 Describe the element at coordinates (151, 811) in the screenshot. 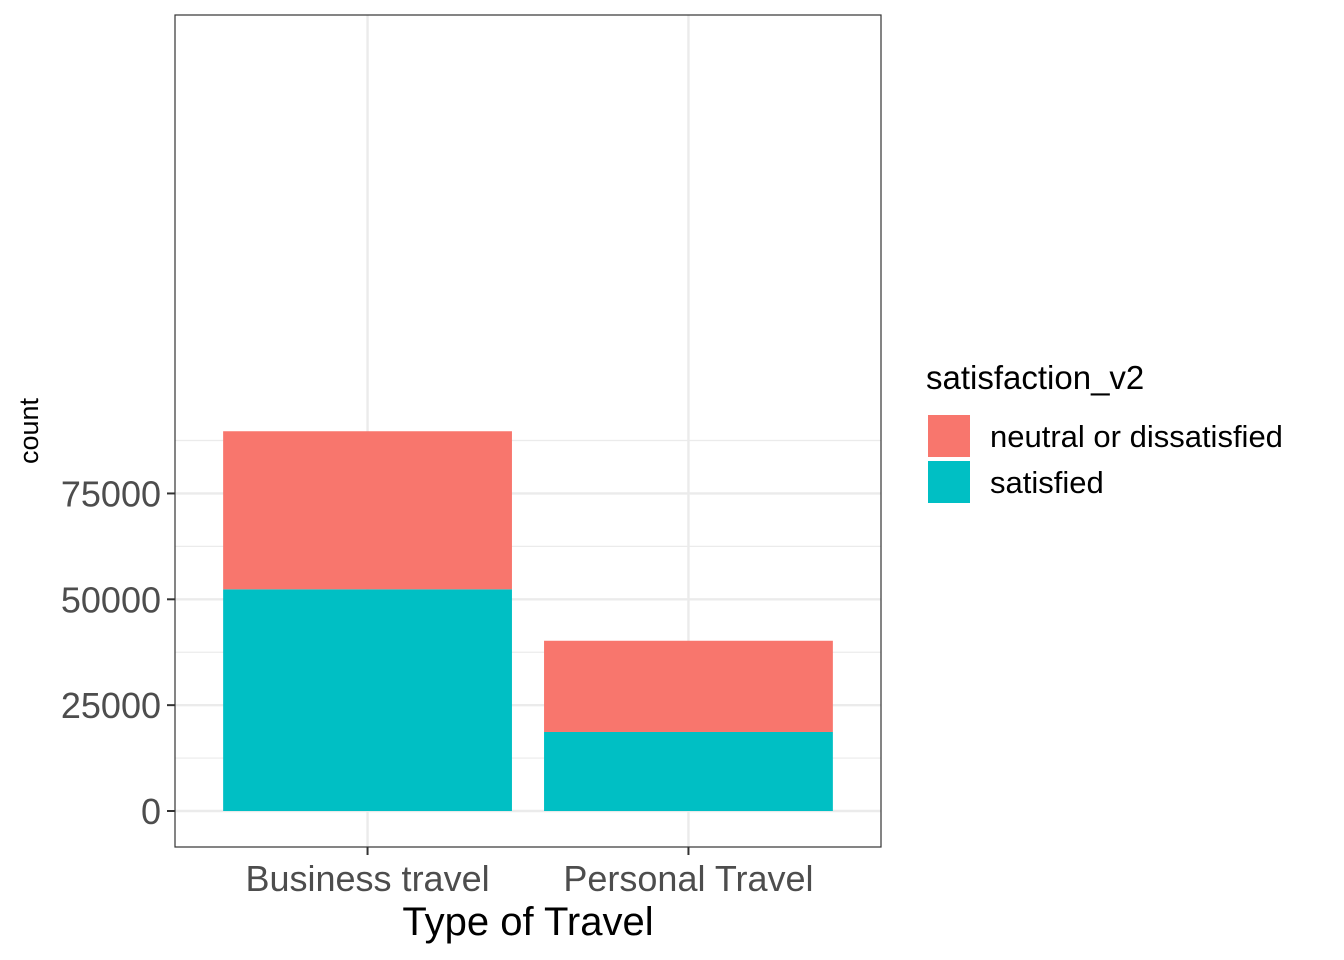

I see `y-tick-label: 0` at that location.